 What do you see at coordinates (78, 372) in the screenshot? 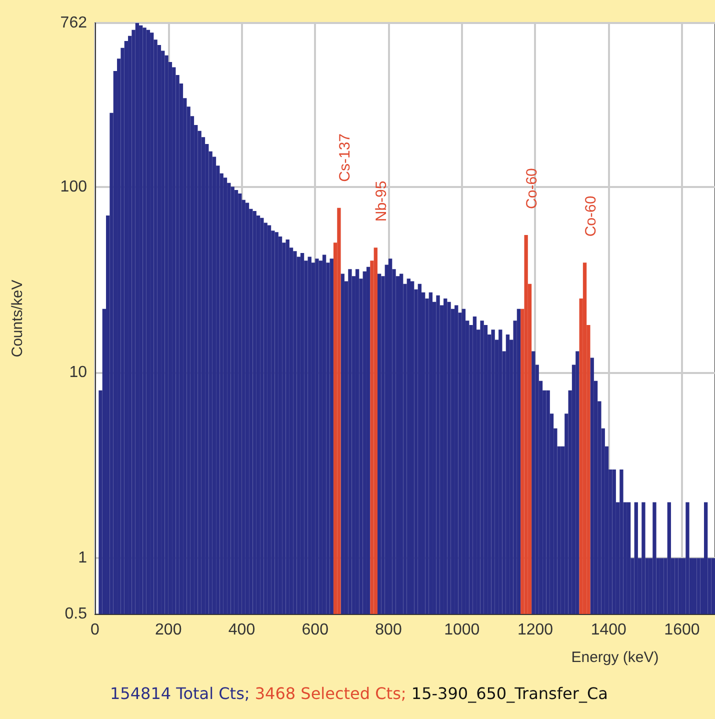
I see `y-tick-label: 10` at bounding box center [78, 372].